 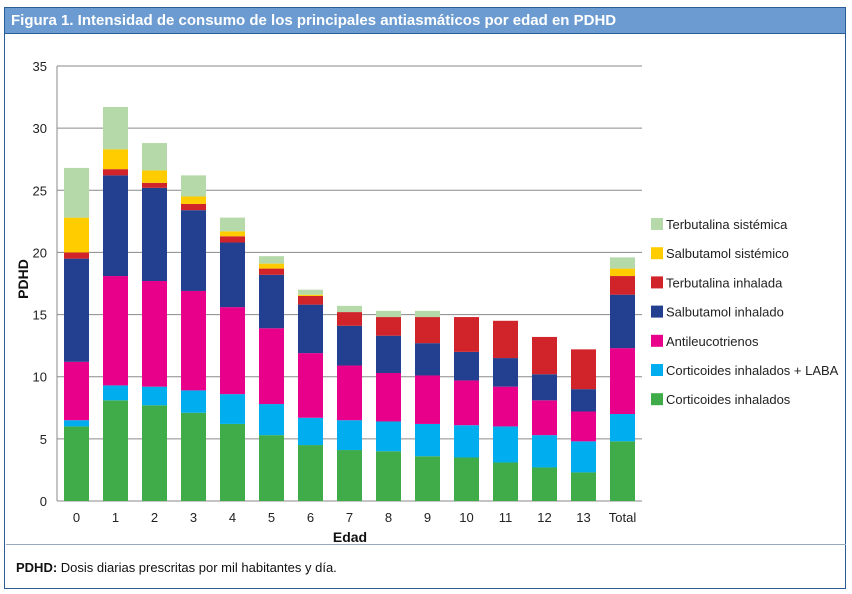 What do you see at coordinates (466, 517) in the screenshot?
I see `x-tick-label: 10` at bounding box center [466, 517].